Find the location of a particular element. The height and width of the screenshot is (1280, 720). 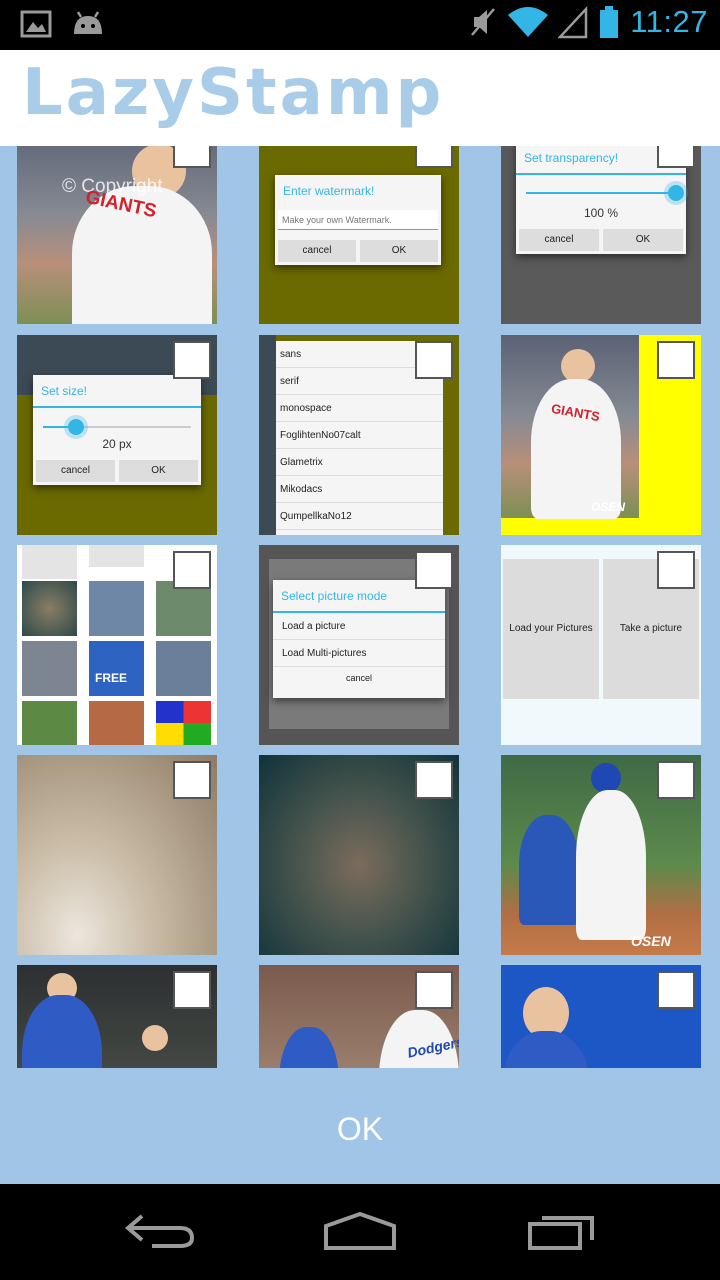

load-multi-pictures-option: Load Multi-pictures is located at coordinates (359, 653).